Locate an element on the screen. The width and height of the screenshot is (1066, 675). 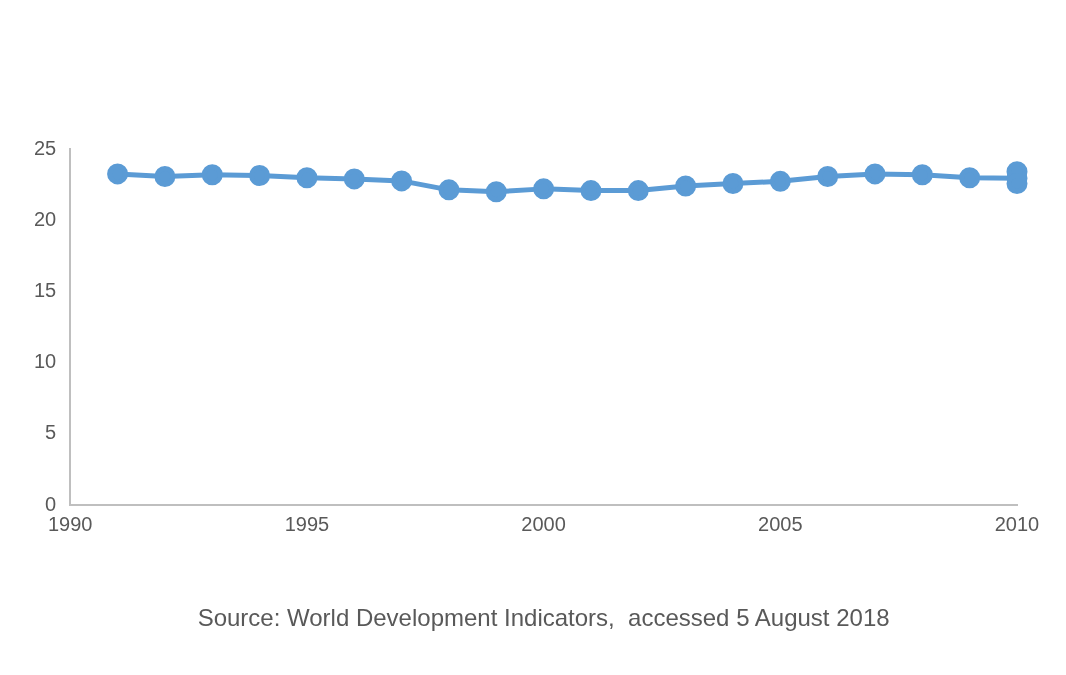
y-tick-label: 5 is located at coordinates (51, 432).